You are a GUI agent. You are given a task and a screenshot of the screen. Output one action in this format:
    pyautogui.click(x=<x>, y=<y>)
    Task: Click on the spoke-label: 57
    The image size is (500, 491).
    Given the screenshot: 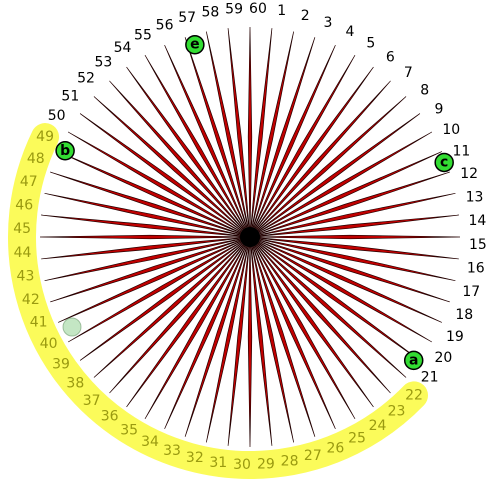 What is the action you would take?
    pyautogui.click(x=187, y=18)
    